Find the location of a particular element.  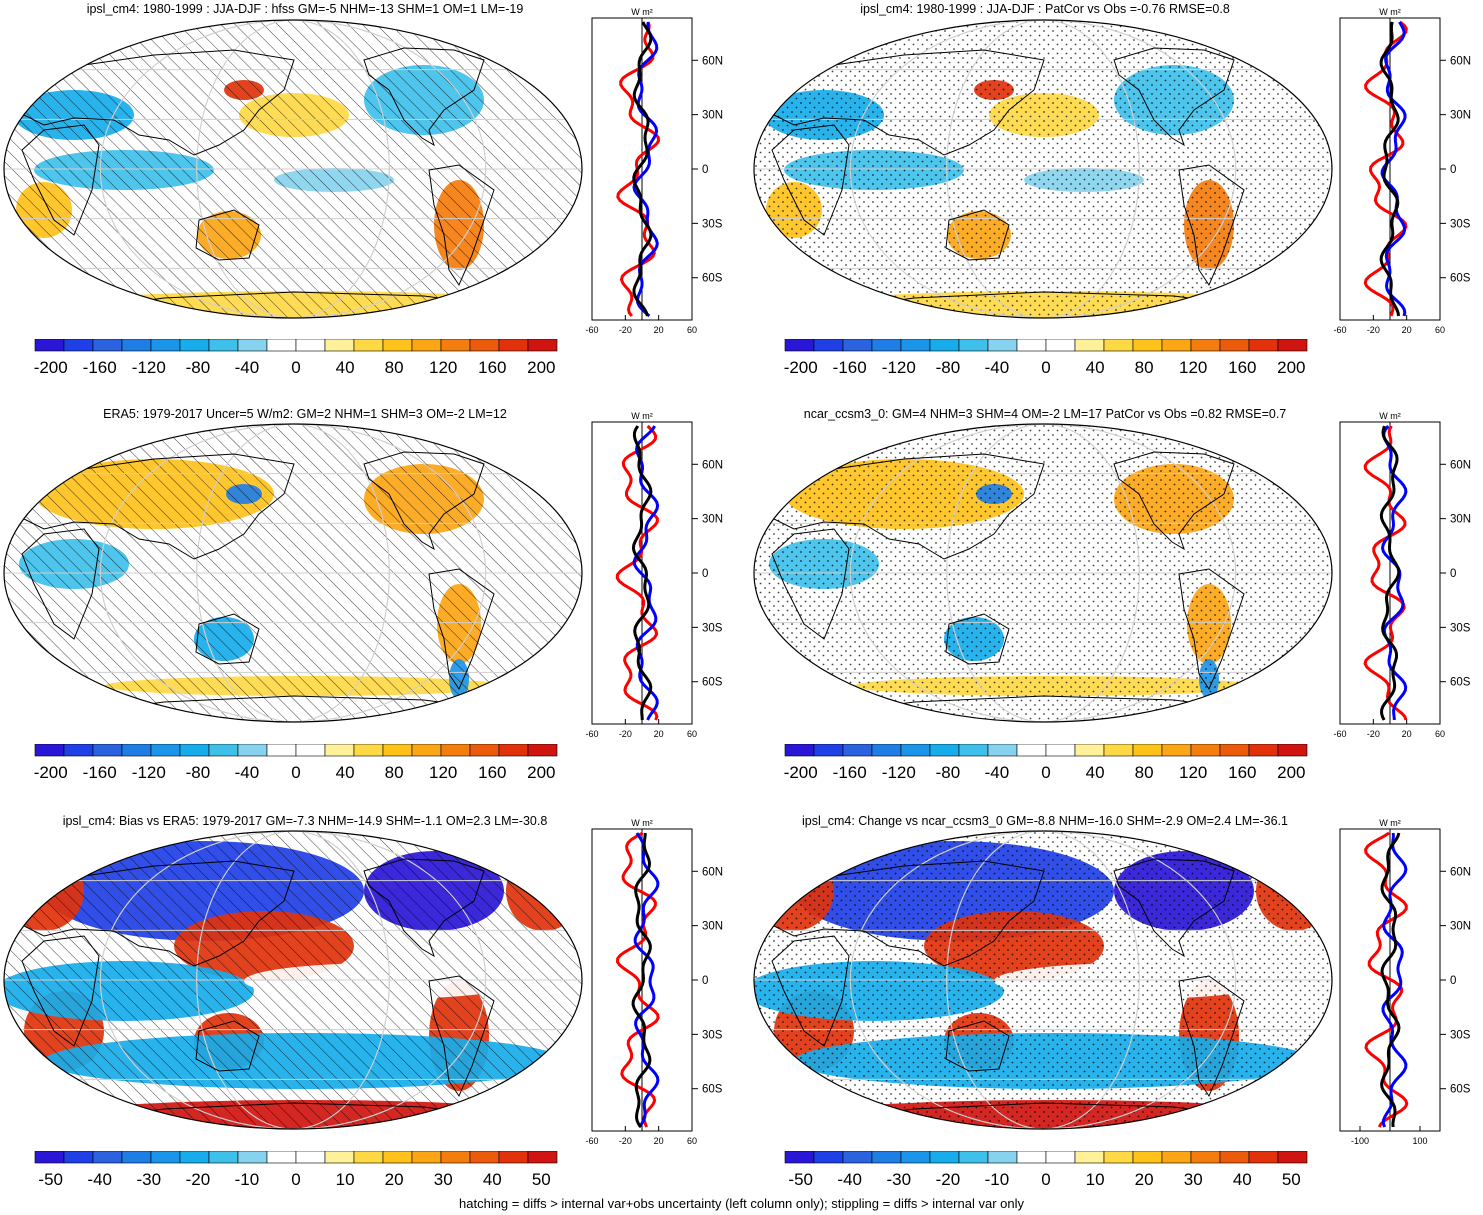

colorbar-tick-label: 50 is located at coordinates (1291, 1179).